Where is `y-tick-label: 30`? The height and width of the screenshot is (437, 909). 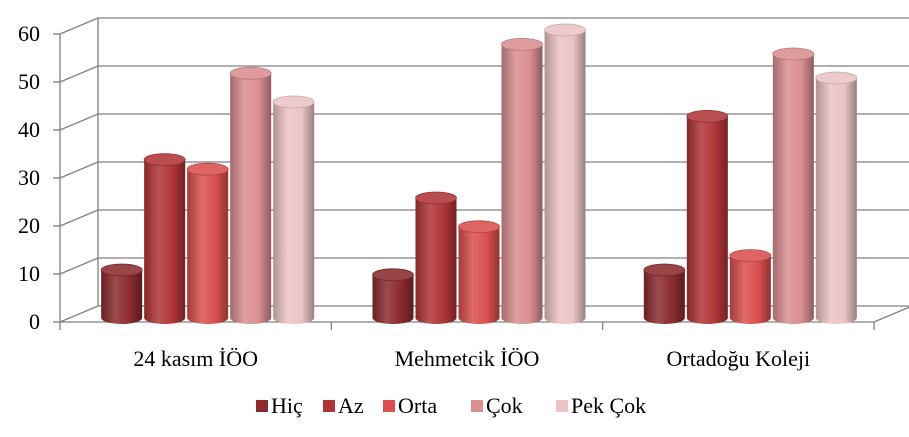 y-tick-label: 30 is located at coordinates (29, 177).